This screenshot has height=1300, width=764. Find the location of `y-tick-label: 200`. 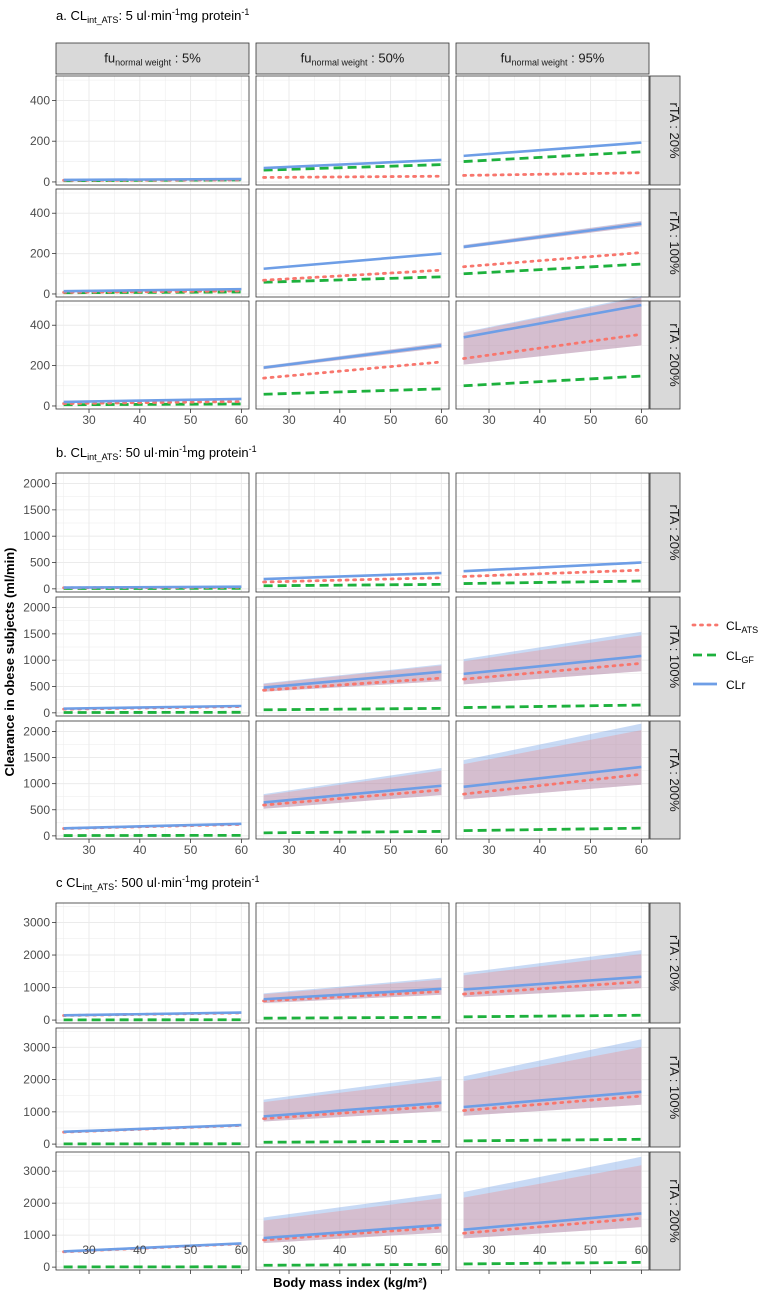

y-tick-label: 200 is located at coordinates (40, 366).